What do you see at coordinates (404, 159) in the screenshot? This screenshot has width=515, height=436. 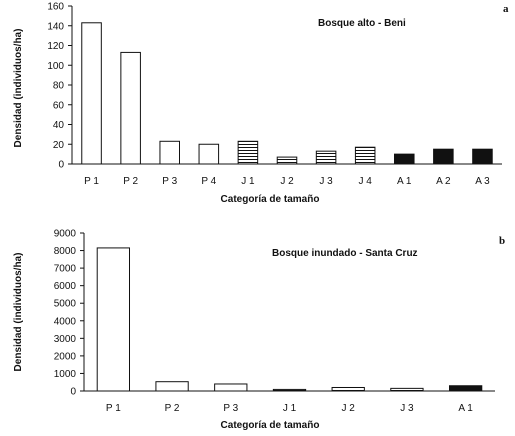 I see `bar-a-a1` at bounding box center [404, 159].